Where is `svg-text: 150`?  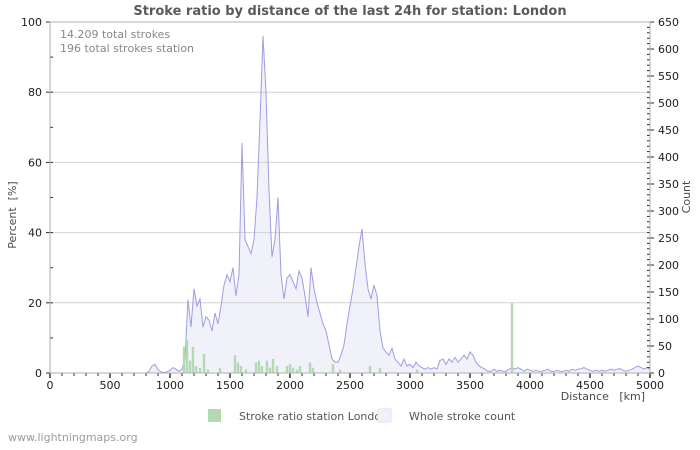 svg-text: 150 is located at coordinates (668, 292).